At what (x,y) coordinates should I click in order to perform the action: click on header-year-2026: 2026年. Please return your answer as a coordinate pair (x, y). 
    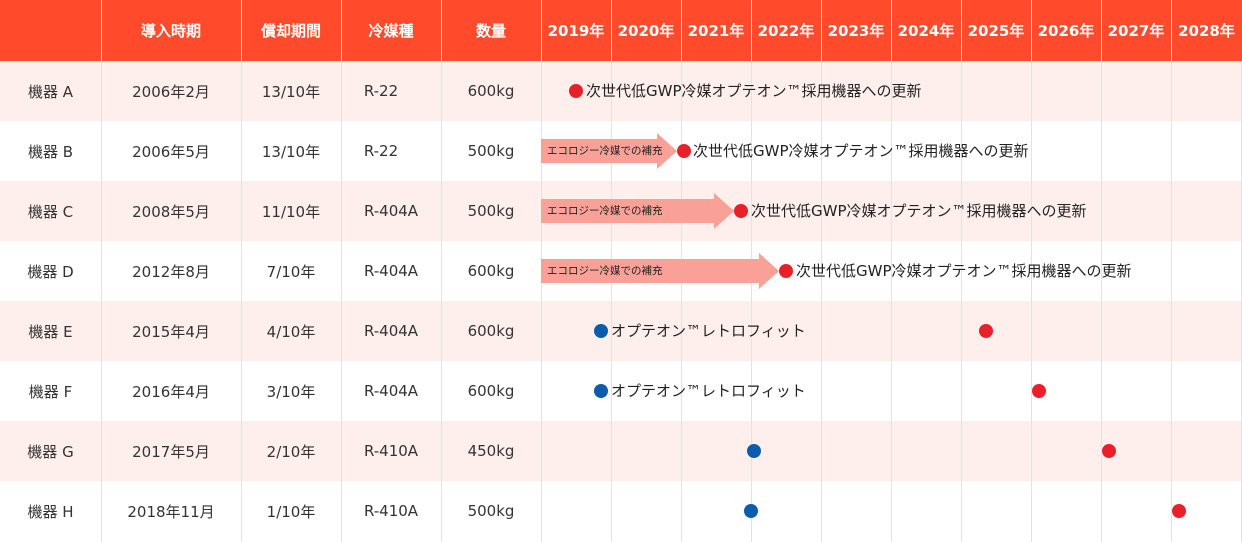
    Looking at the image, I should click on (1066, 31).